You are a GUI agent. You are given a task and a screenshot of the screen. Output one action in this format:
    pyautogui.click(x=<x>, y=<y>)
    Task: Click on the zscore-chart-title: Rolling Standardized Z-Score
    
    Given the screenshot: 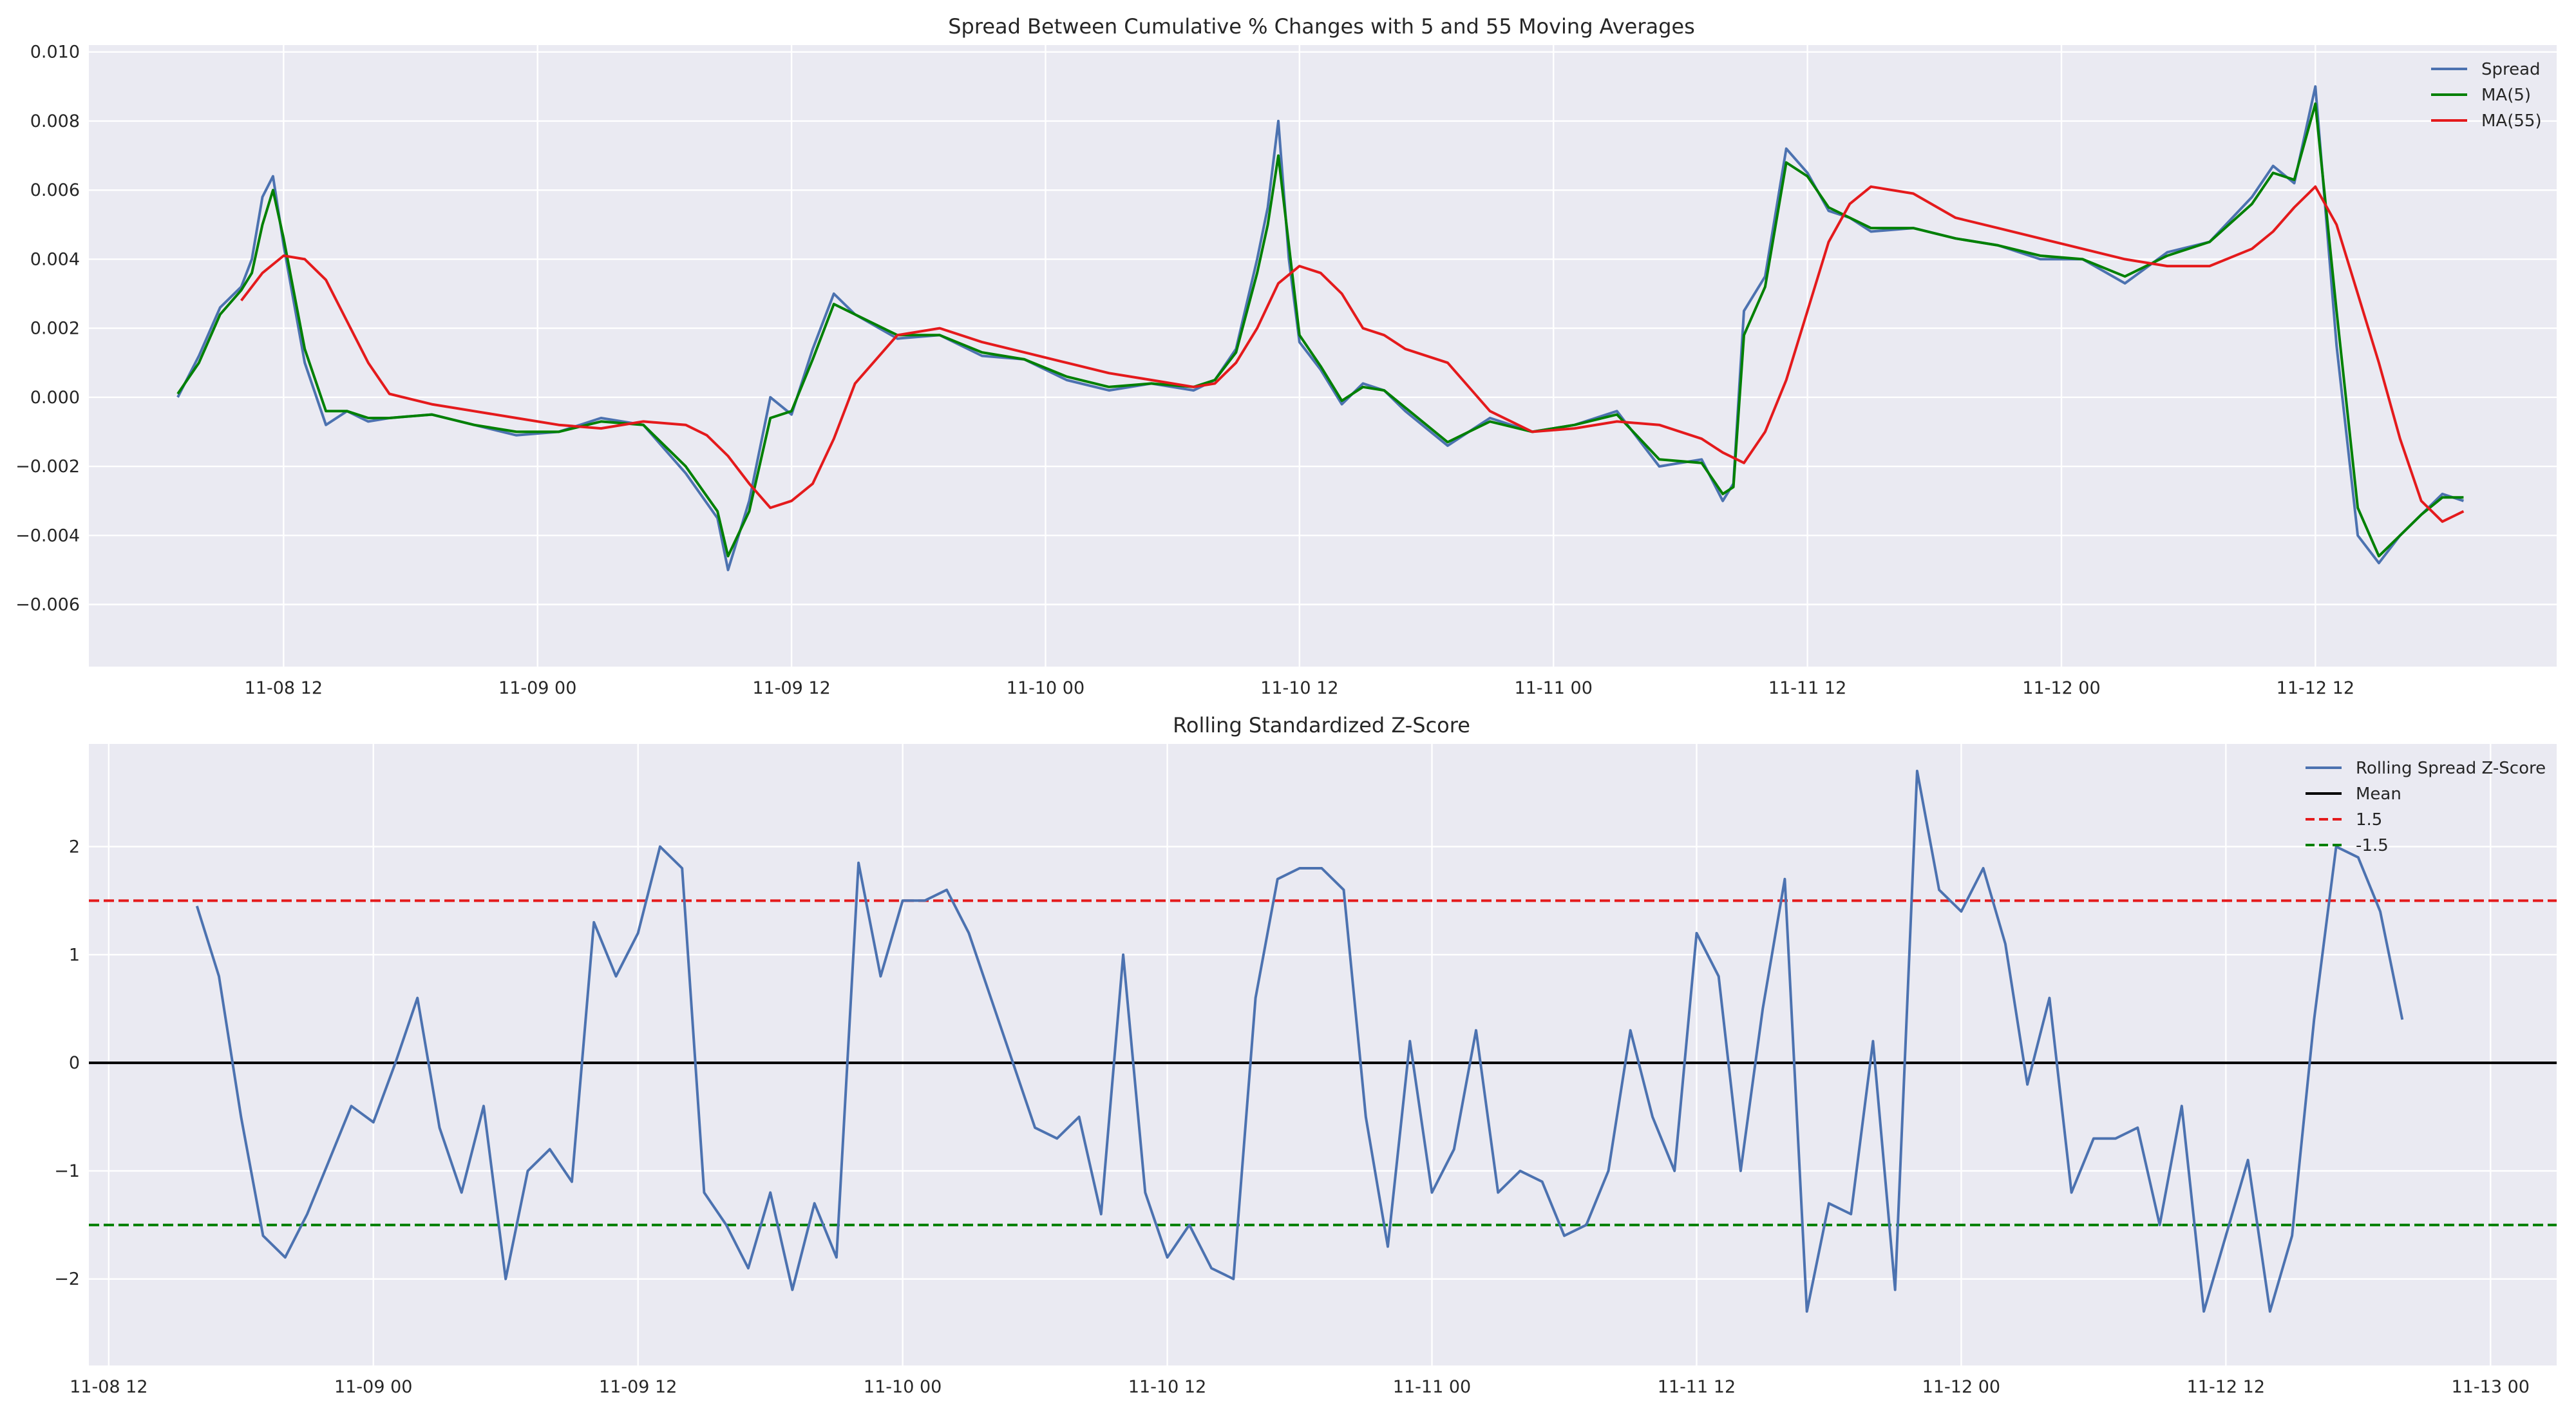 What is the action you would take?
    pyautogui.click(x=1321, y=725)
    